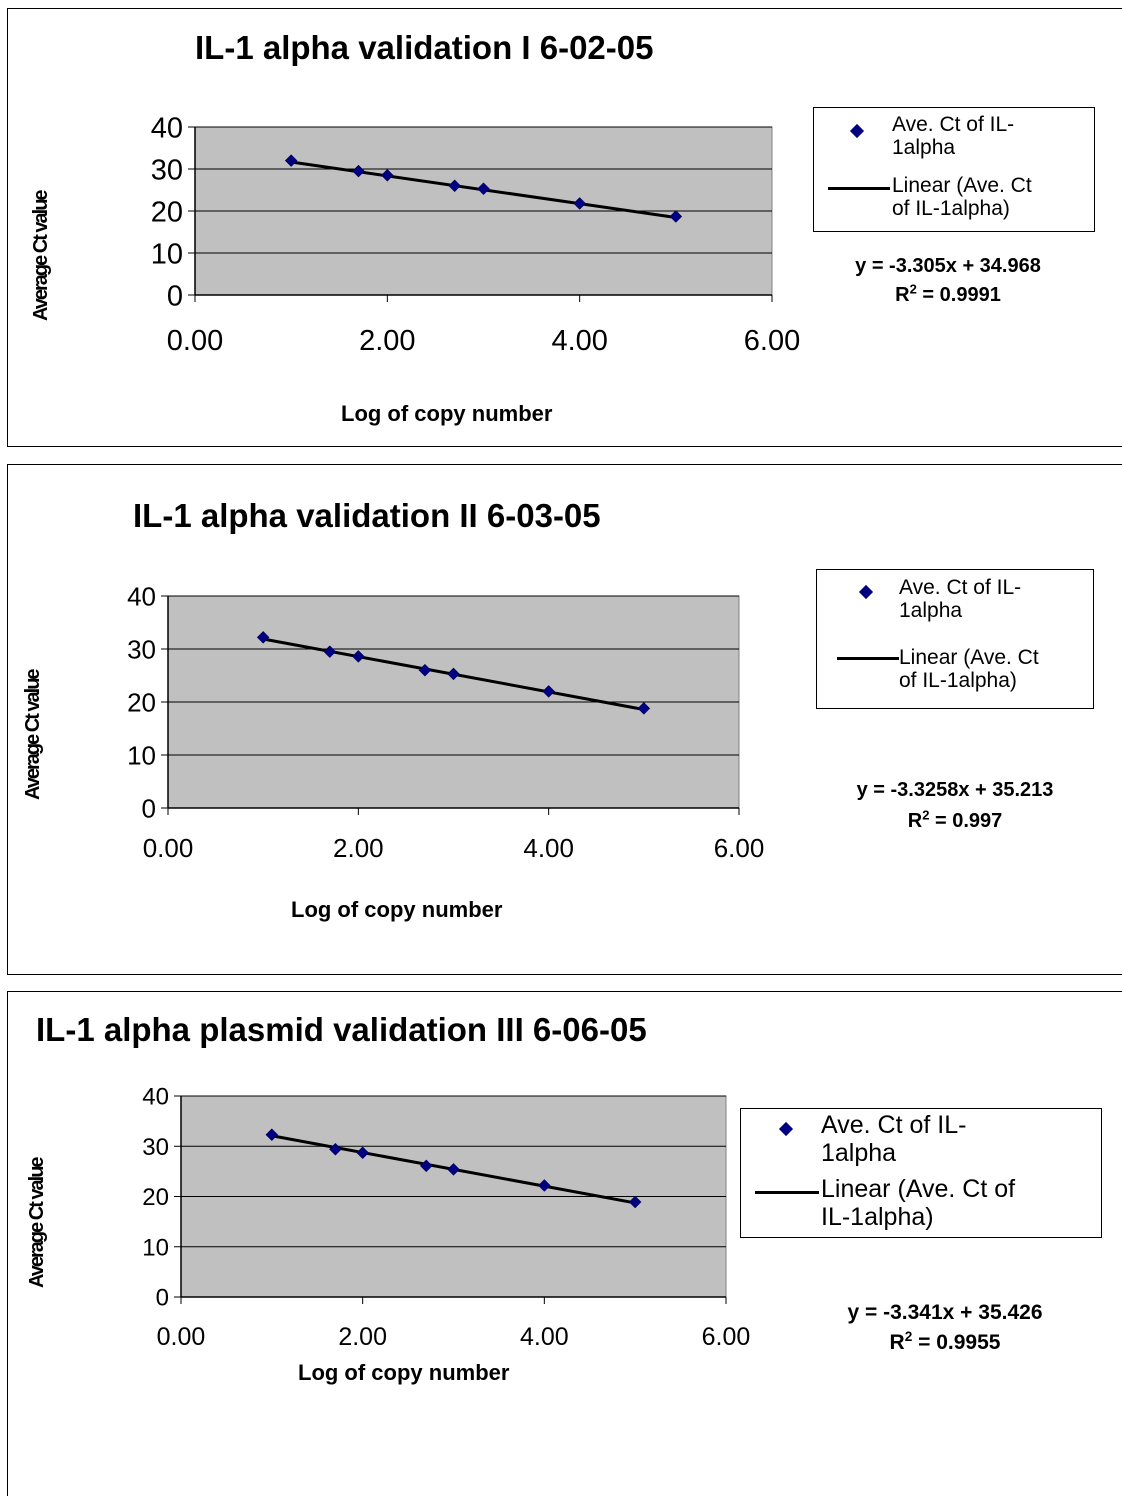 The image size is (1122, 1497). I want to click on r-squared-value: = 0.9955, so click(956, 1342).